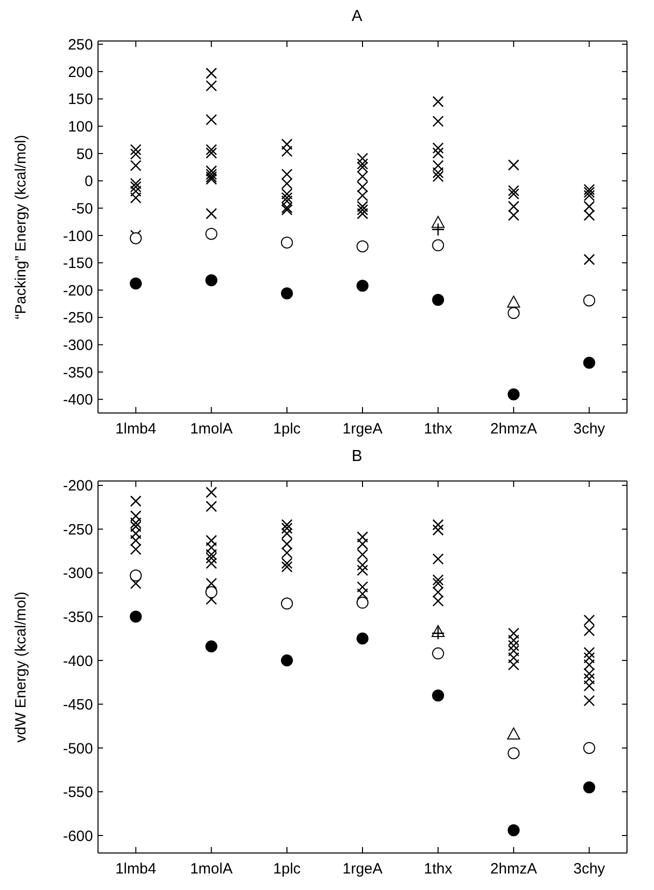 This screenshot has height=890, width=654. Describe the element at coordinates (80, 127) in the screenshot. I see `y-tick-label: 100` at that location.